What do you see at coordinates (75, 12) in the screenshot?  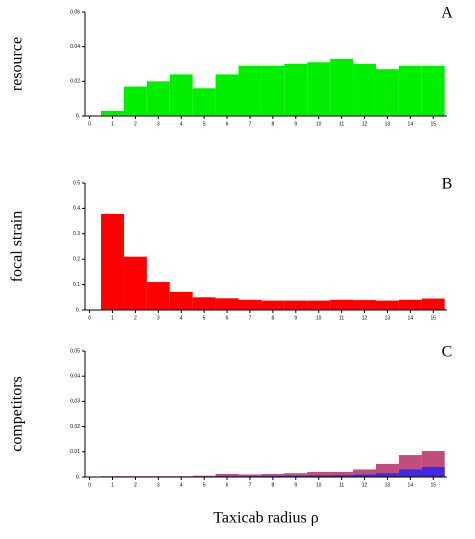 I see `y-tick-label: 0.06` at bounding box center [75, 12].